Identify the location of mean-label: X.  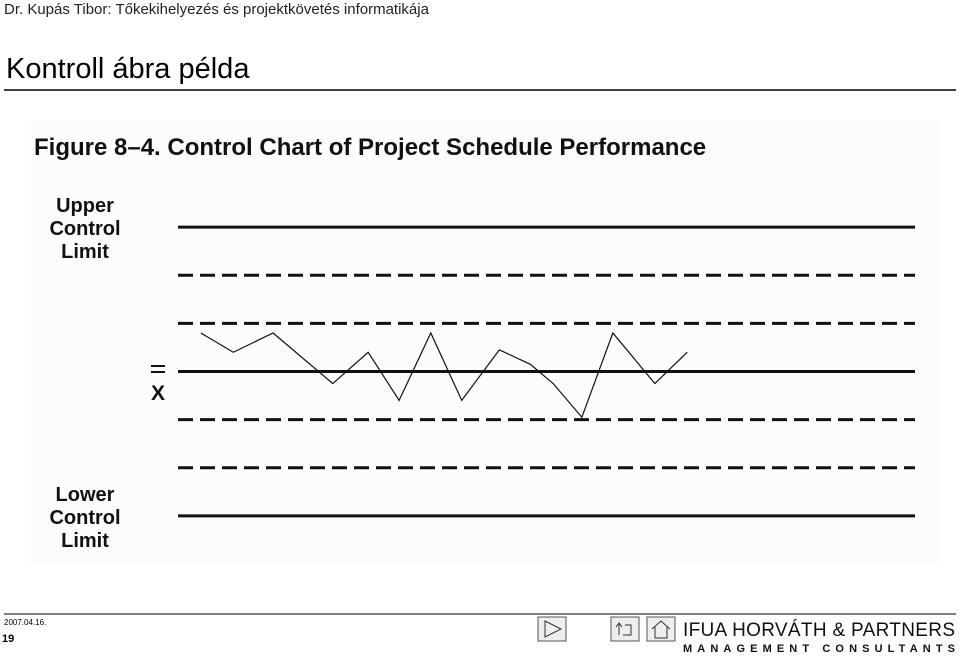
(158, 393).